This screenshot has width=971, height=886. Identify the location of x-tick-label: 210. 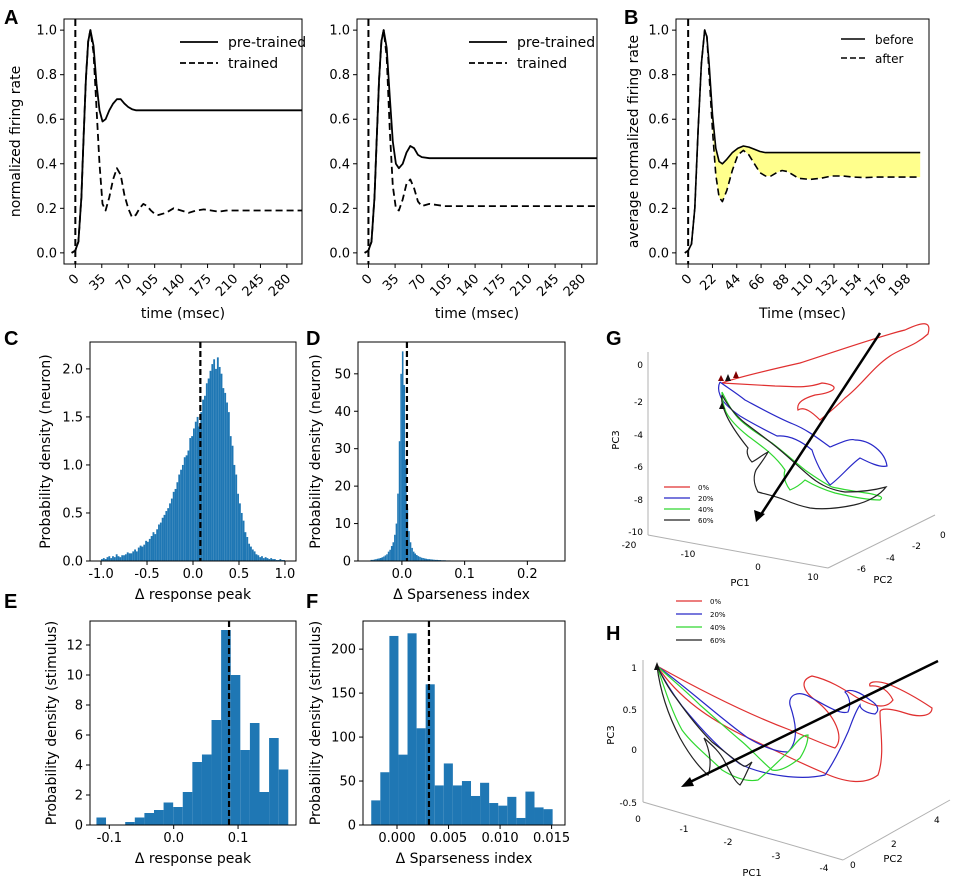
(522, 286).